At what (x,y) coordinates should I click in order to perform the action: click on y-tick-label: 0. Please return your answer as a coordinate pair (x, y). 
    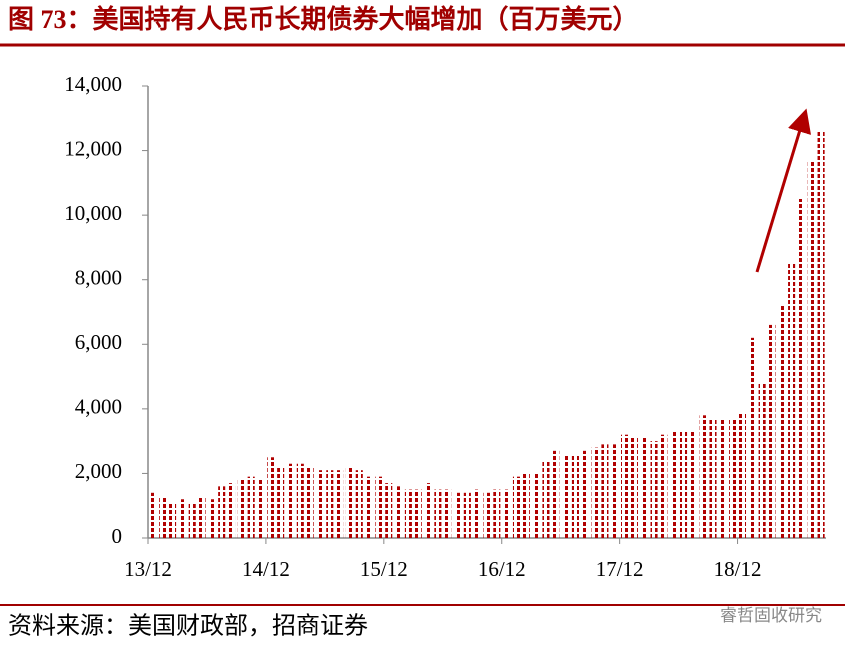
    Looking at the image, I should click on (117, 536).